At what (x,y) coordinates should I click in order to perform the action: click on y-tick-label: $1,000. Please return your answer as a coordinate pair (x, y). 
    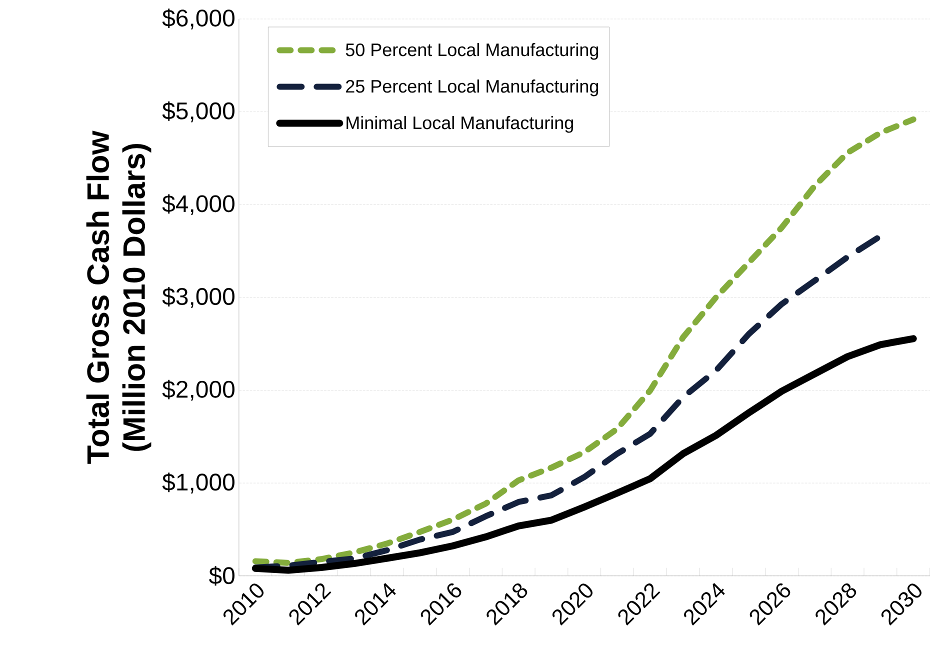
    Looking at the image, I should click on (198, 483).